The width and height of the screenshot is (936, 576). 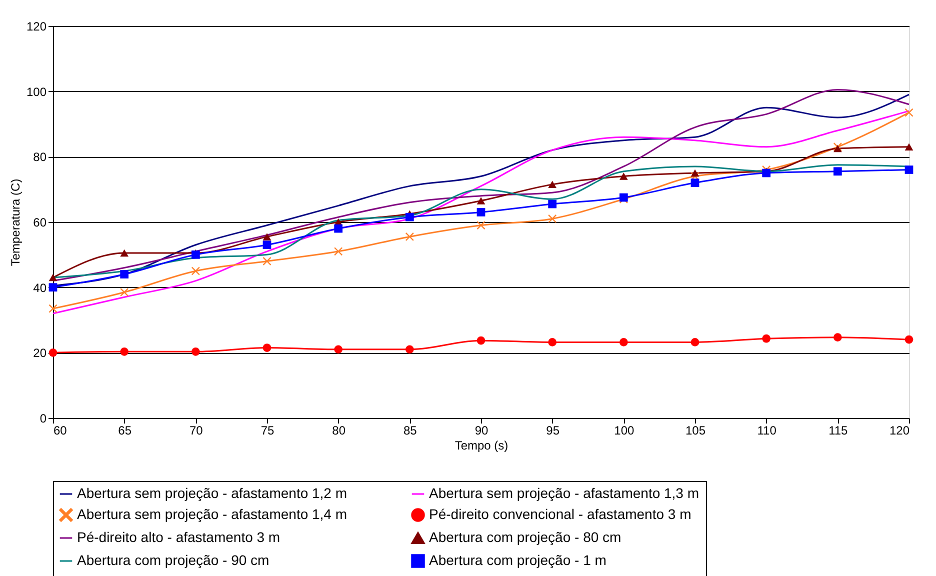 What do you see at coordinates (178, 537) in the screenshot?
I see `legend-label: Pé-direito alto - afastamento 3 m` at bounding box center [178, 537].